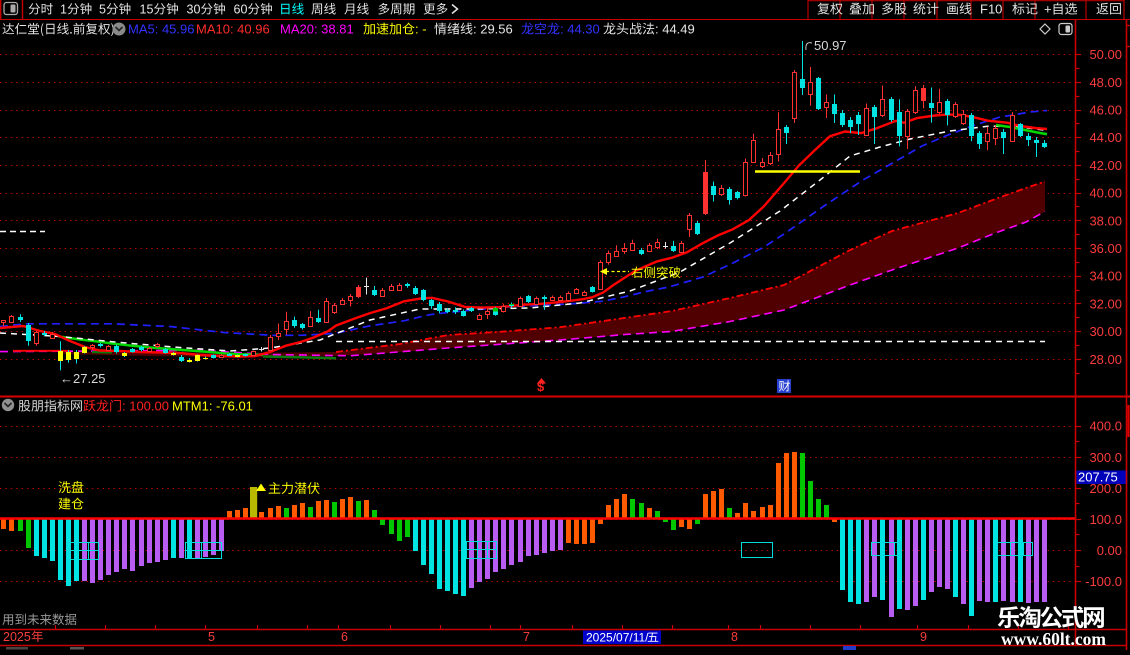  I want to click on svg-text: 8, so click(734, 637).